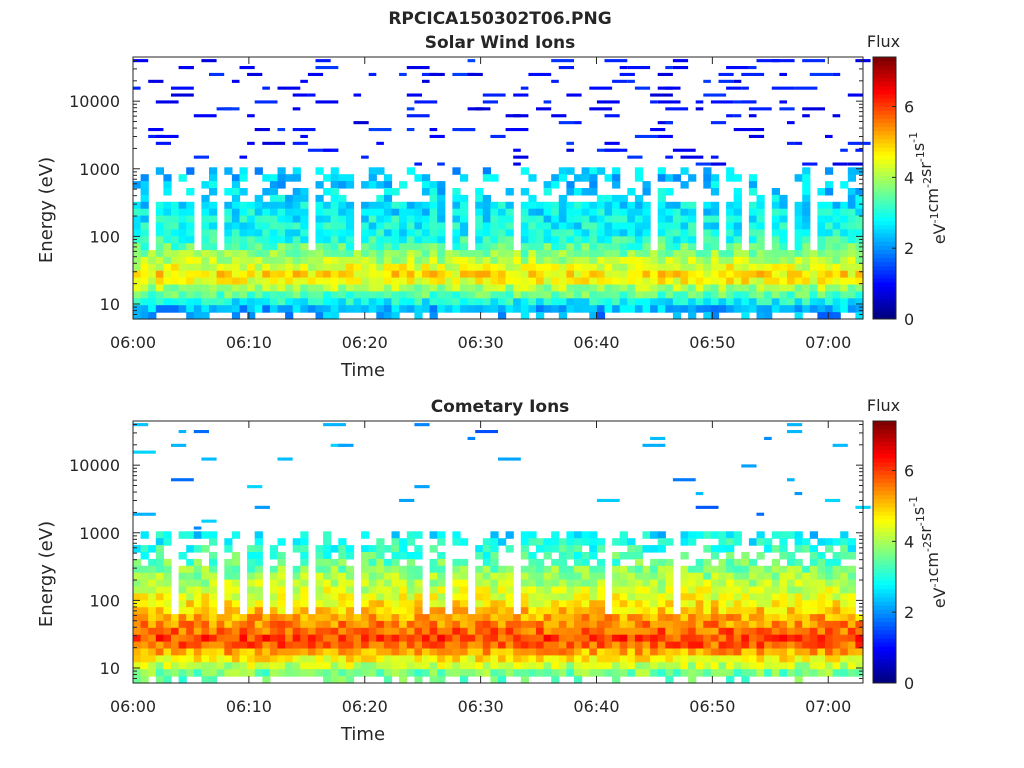 The image size is (1024, 768). I want to click on colorbar-frame, so click(884, 188).